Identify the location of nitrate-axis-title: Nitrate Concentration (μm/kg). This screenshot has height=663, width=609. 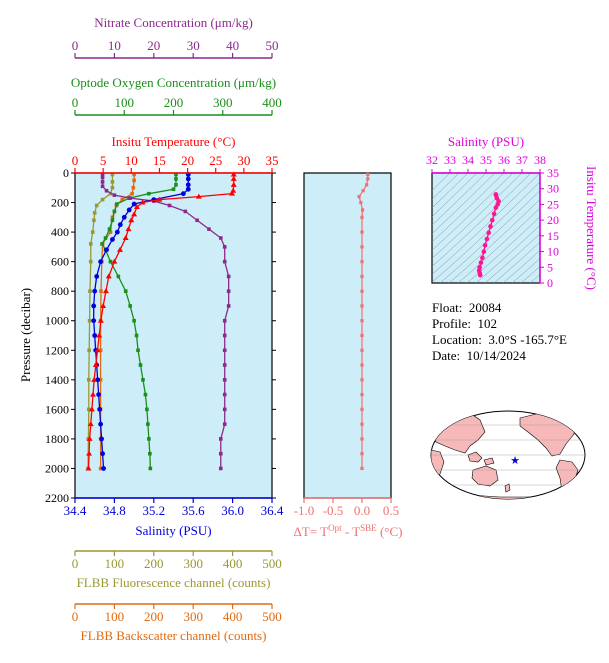
(173, 22).